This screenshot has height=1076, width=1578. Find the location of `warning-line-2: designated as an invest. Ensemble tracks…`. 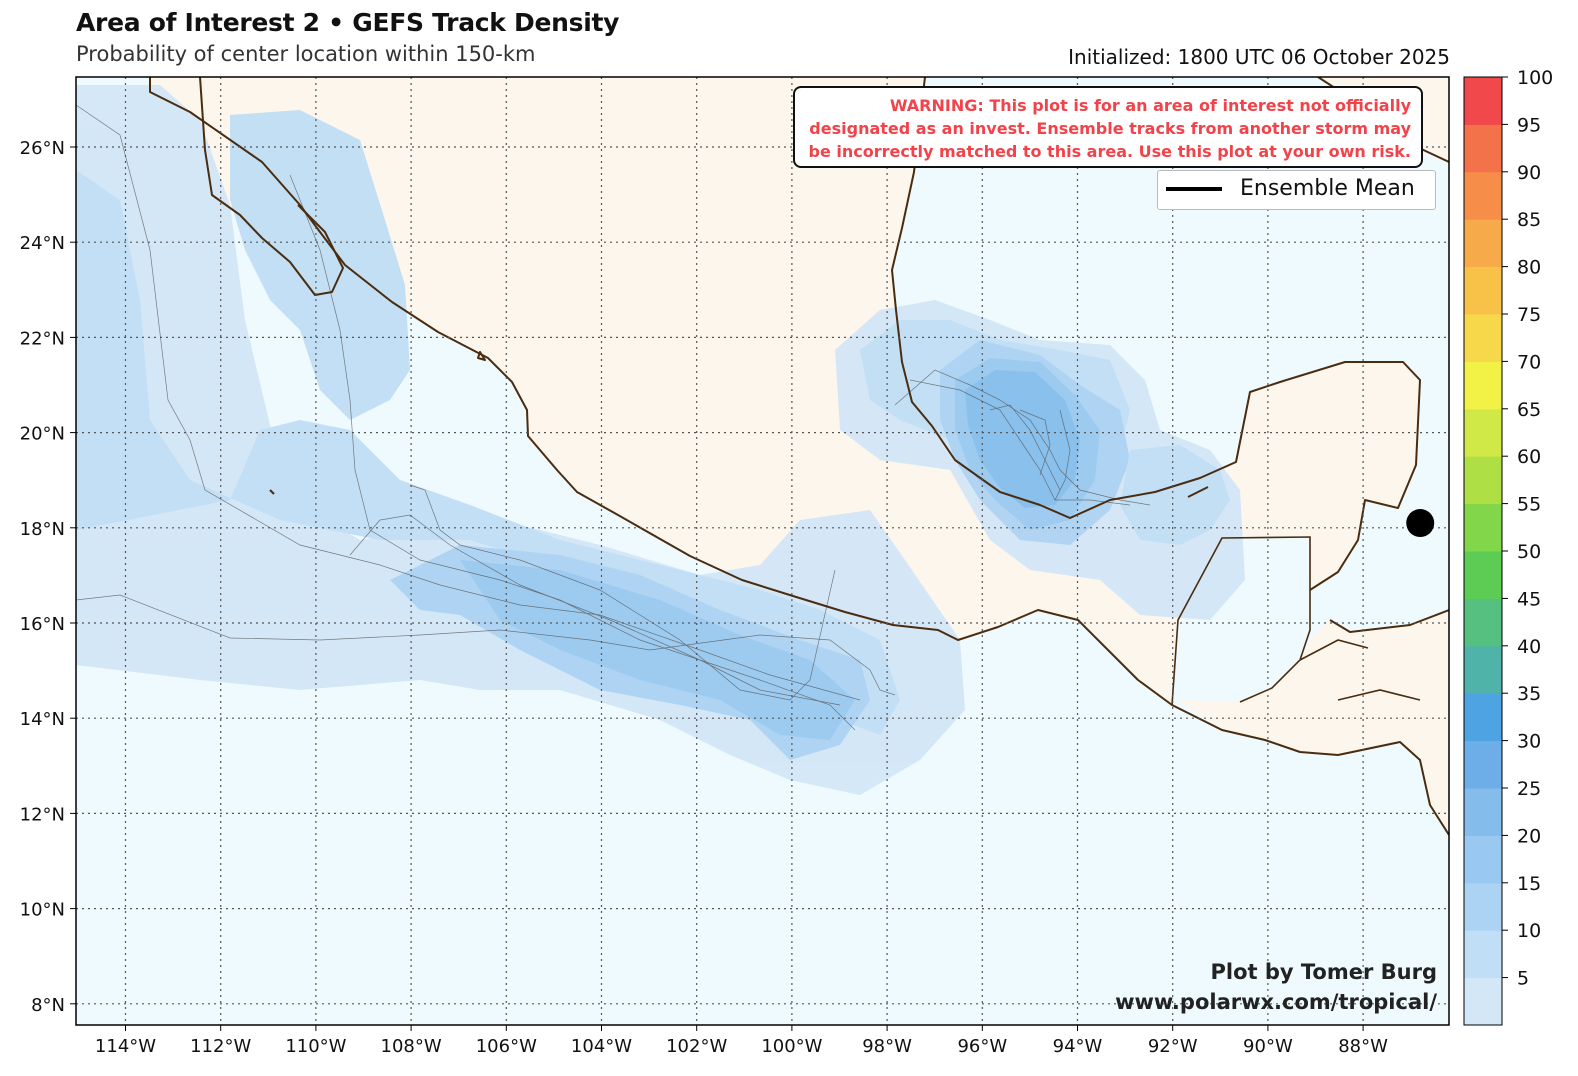

warning-line-2: designated as an invest. Ensemble tracks… is located at coordinates (1110, 128).